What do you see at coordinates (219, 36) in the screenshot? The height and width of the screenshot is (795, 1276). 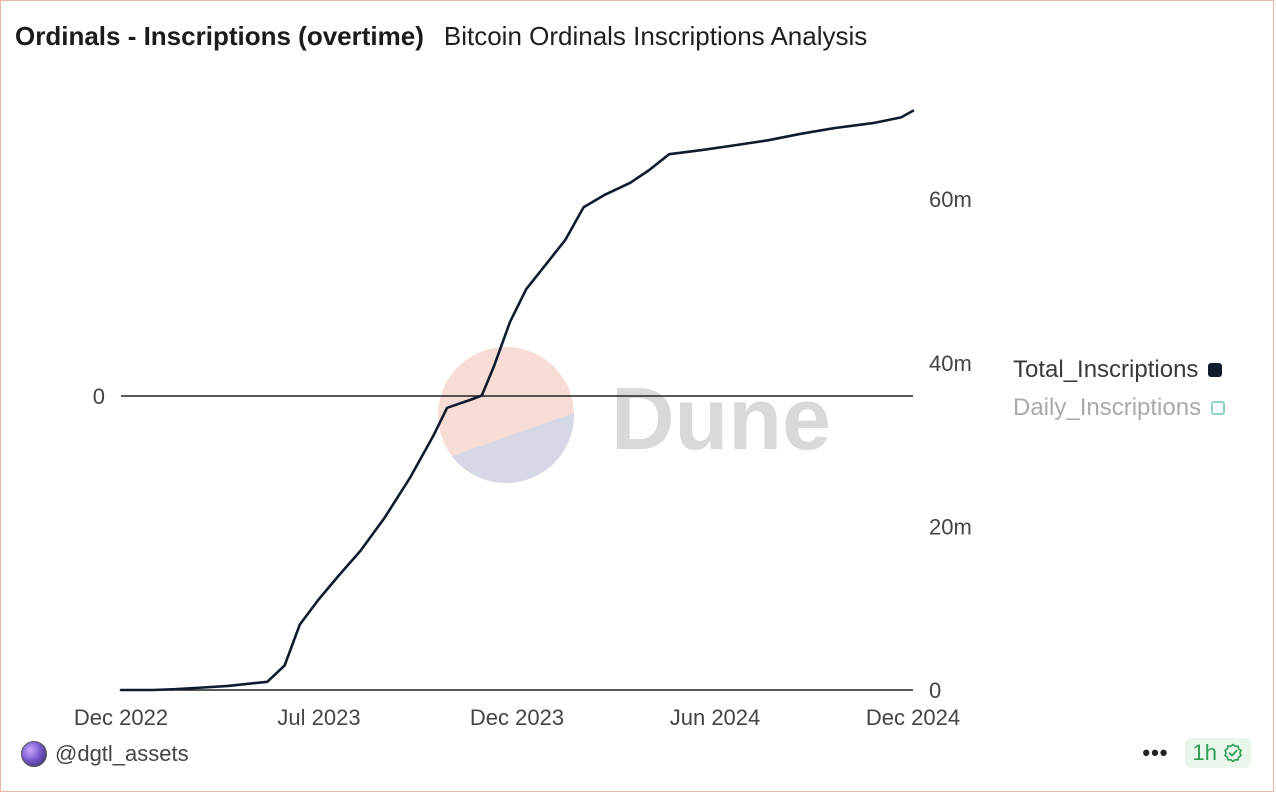 I see `chart-title: Ordinals - Inscriptions (overtime)` at bounding box center [219, 36].